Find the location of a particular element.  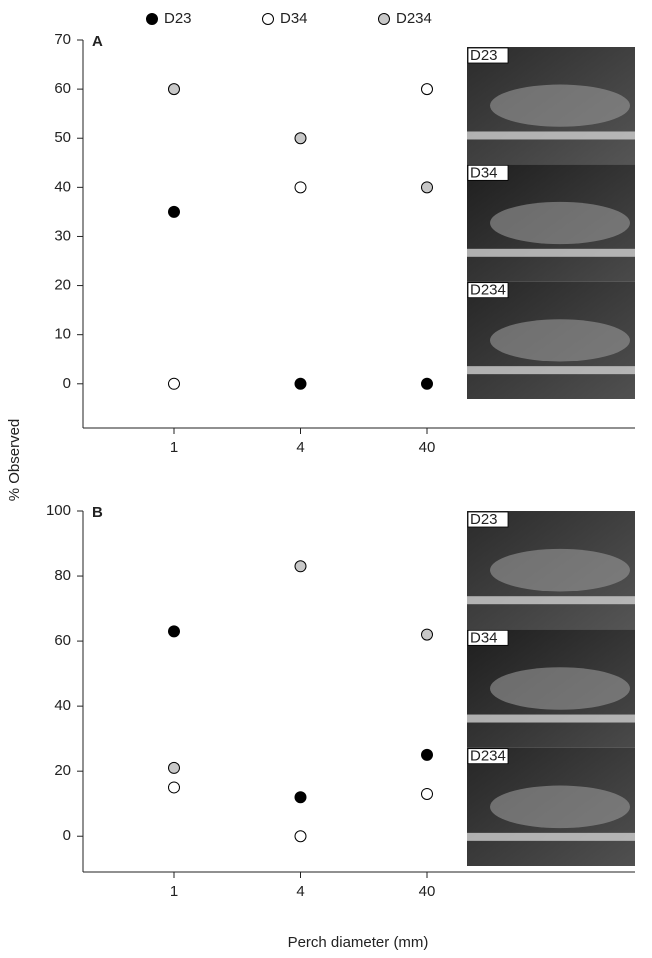

y-tick-label: 80 is located at coordinates (62, 575).